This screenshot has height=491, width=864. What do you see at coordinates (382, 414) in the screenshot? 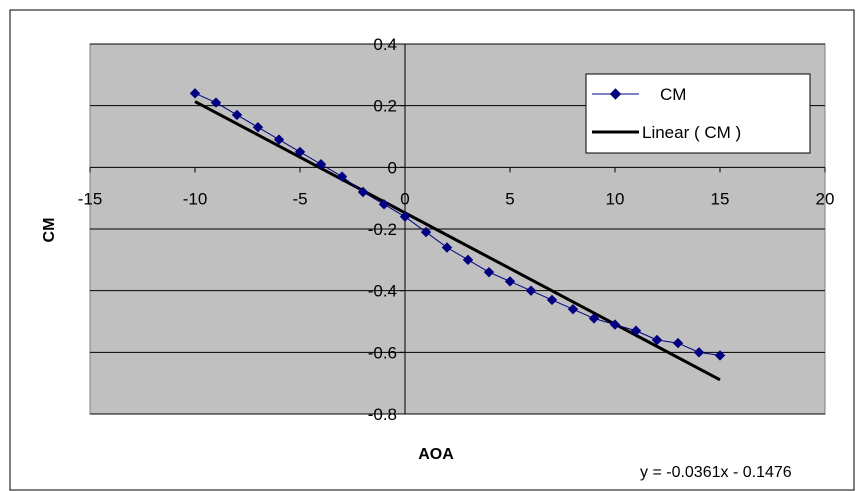
I see `y-tick-label: -0.8` at bounding box center [382, 414].